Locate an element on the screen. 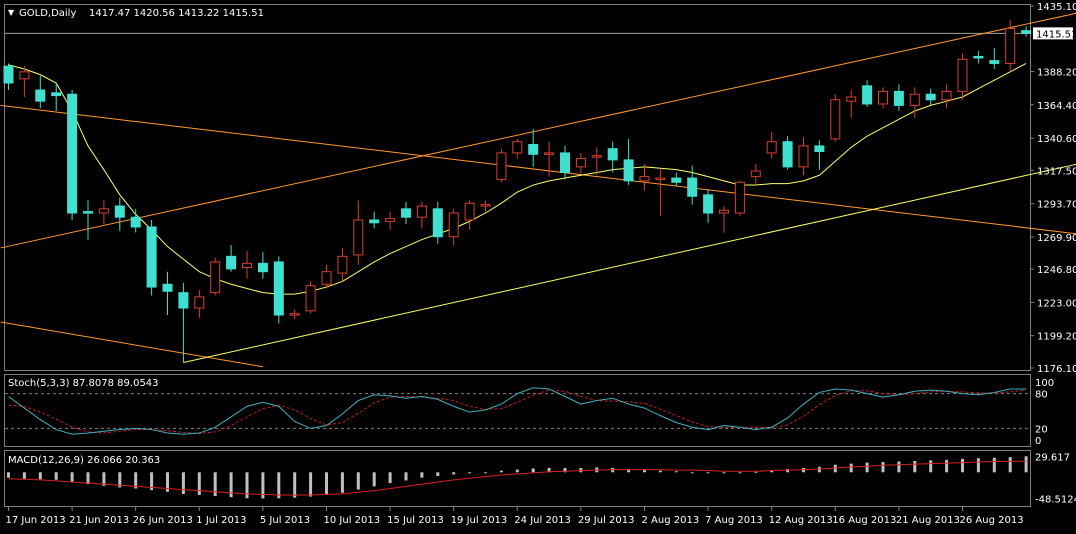  stoch-layer is located at coordinates (517, 411).